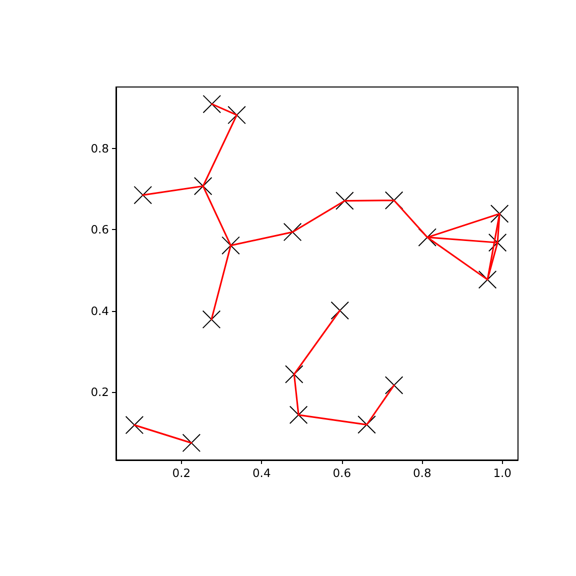 This screenshot has height=576, width=576. I want to click on x-tick-label: 0.6, so click(342, 473).